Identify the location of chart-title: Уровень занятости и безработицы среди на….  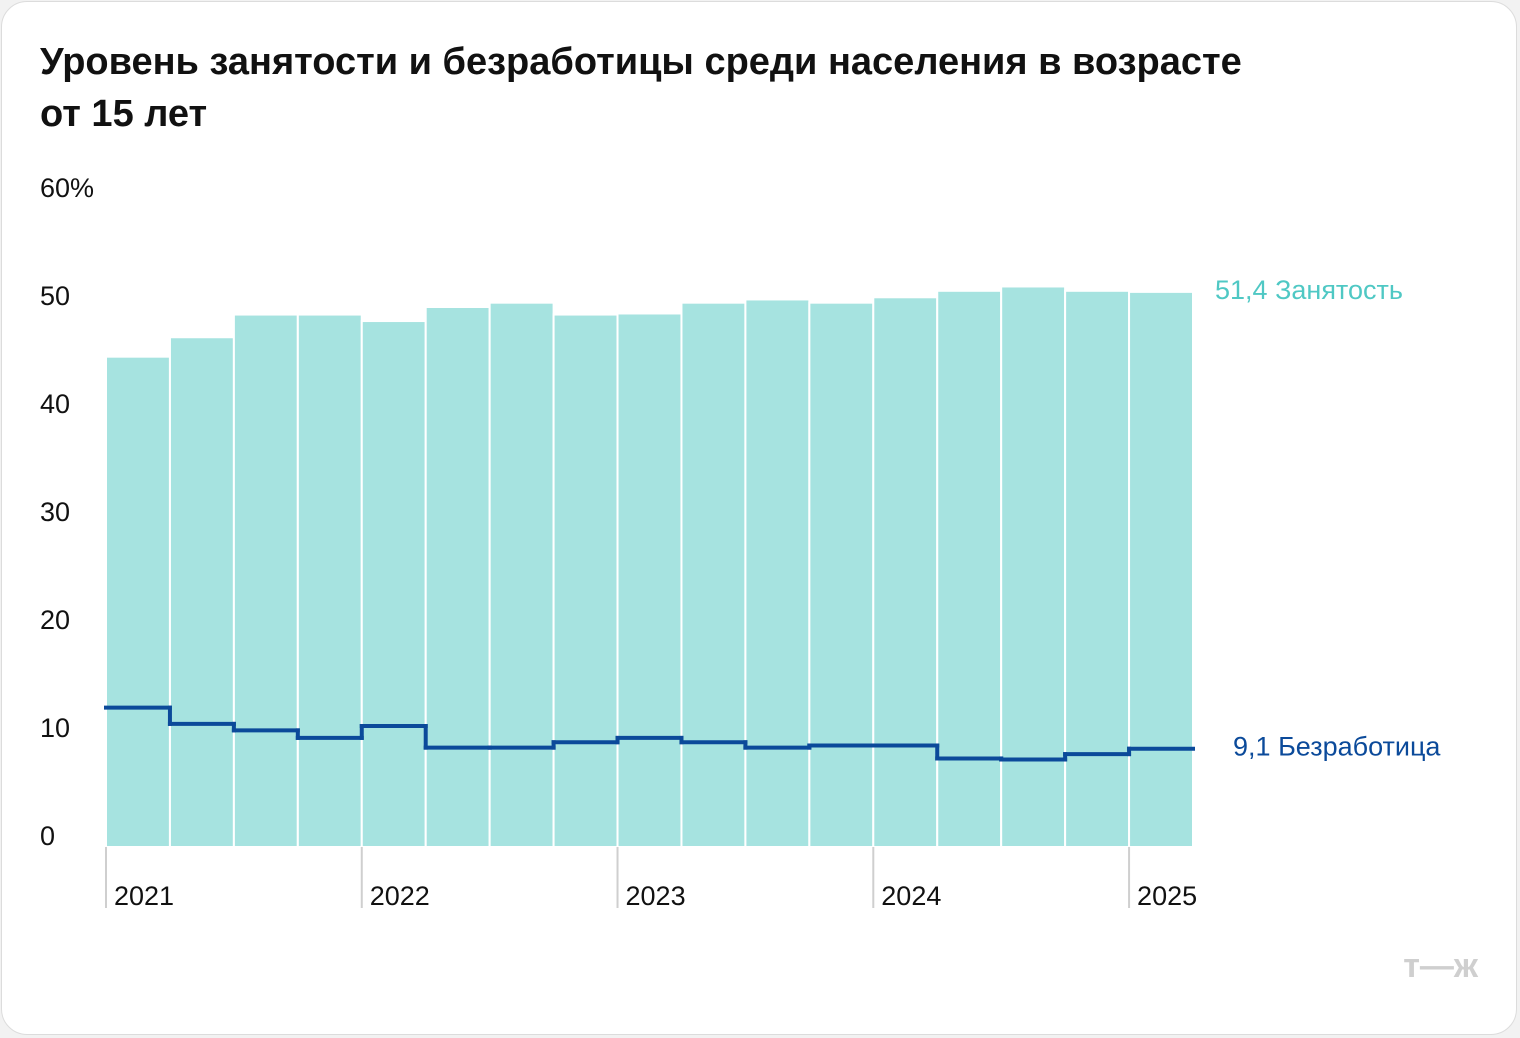
(641, 62).